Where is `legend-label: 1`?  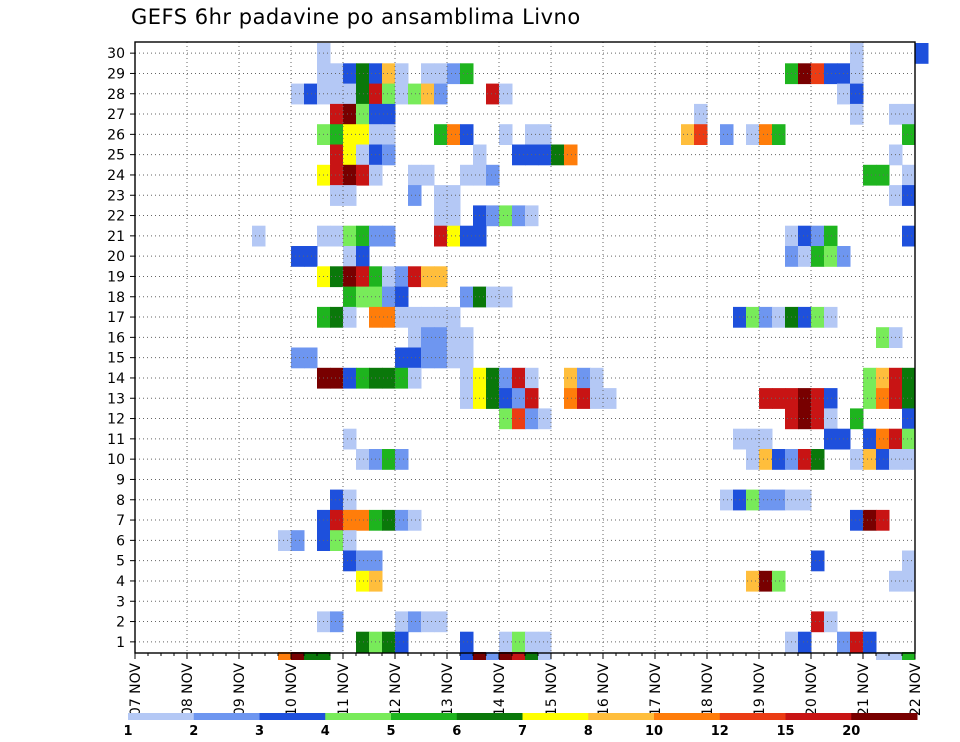 legend-label: 1 is located at coordinates (127, 731).